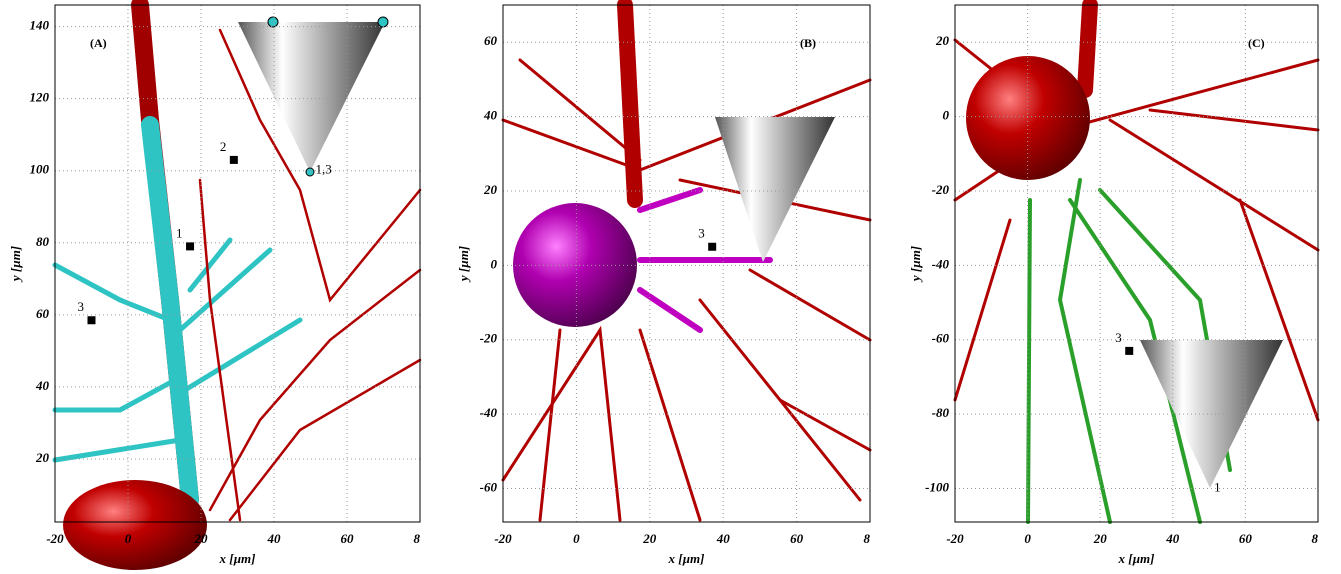 The image size is (1341, 574). Describe the element at coordinates (1256, 43) in the screenshot. I see `panel-title: (C)` at that location.